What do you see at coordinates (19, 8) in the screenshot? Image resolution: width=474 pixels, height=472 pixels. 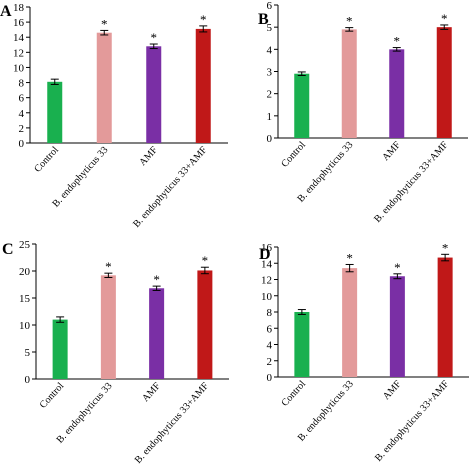 I see `y-tick-label: 18` at bounding box center [19, 8].